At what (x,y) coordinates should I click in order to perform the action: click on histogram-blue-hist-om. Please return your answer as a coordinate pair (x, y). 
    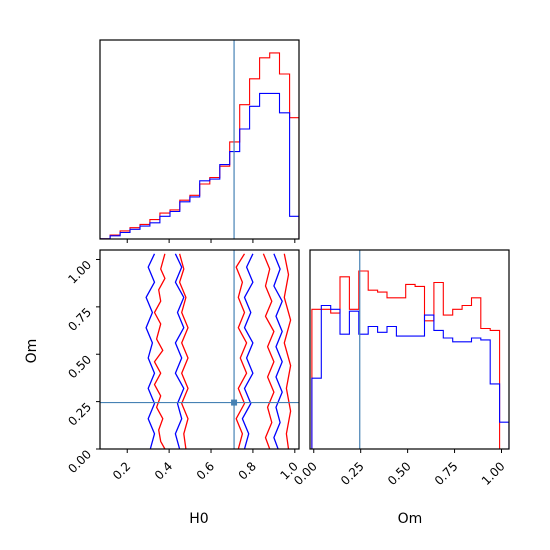
    Looking at the image, I should click on (410, 376).